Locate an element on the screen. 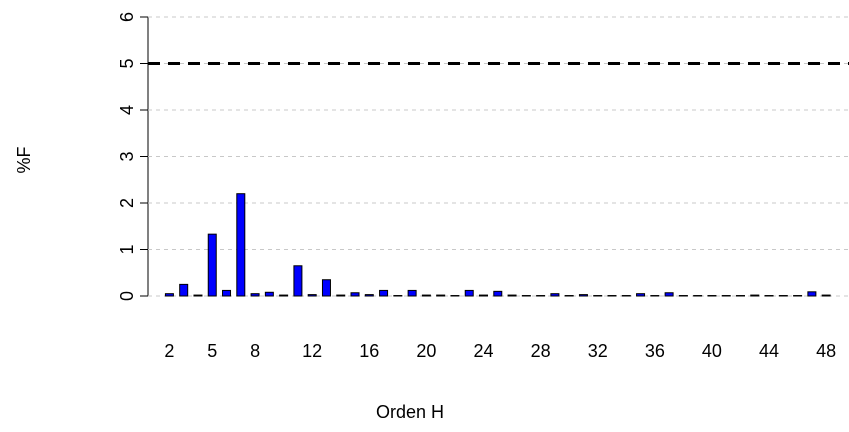 Image resolution: width=849 pixels, height=432 pixels. x-tick-label: 2 is located at coordinates (169, 351).